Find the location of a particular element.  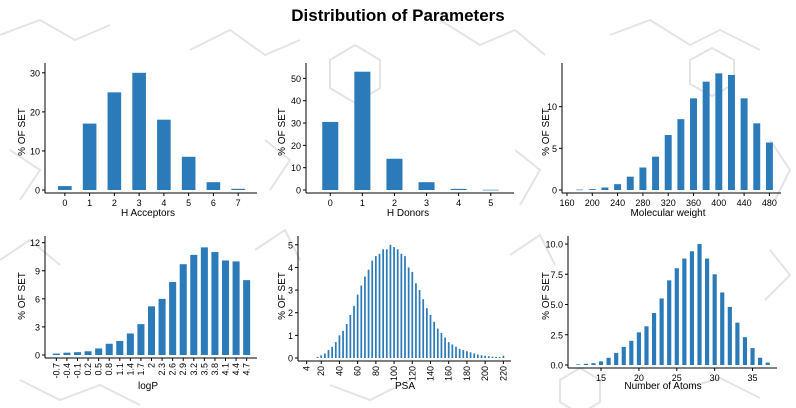

y-tick-label: 4 is located at coordinates (290, 268).